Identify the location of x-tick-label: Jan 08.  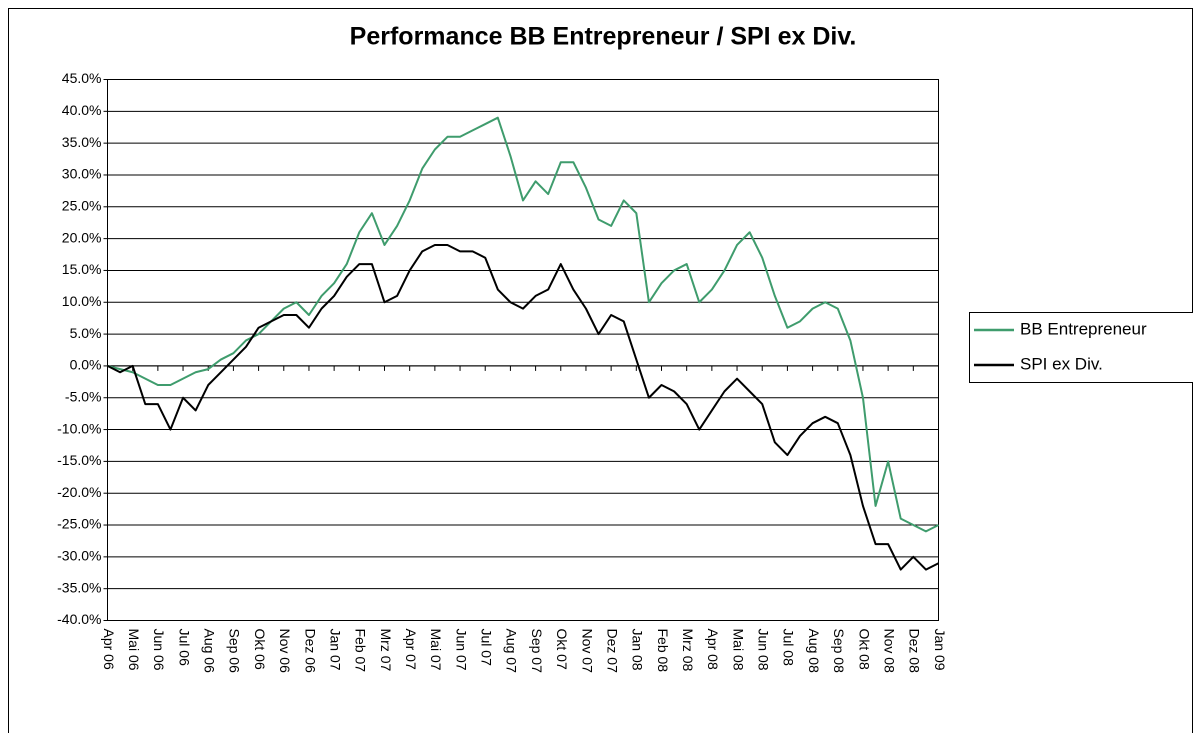
(638, 650).